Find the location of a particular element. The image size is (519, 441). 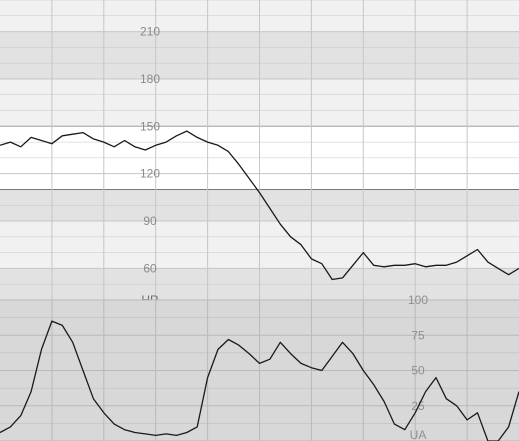

ua-tick-label: 75 is located at coordinates (418, 335).